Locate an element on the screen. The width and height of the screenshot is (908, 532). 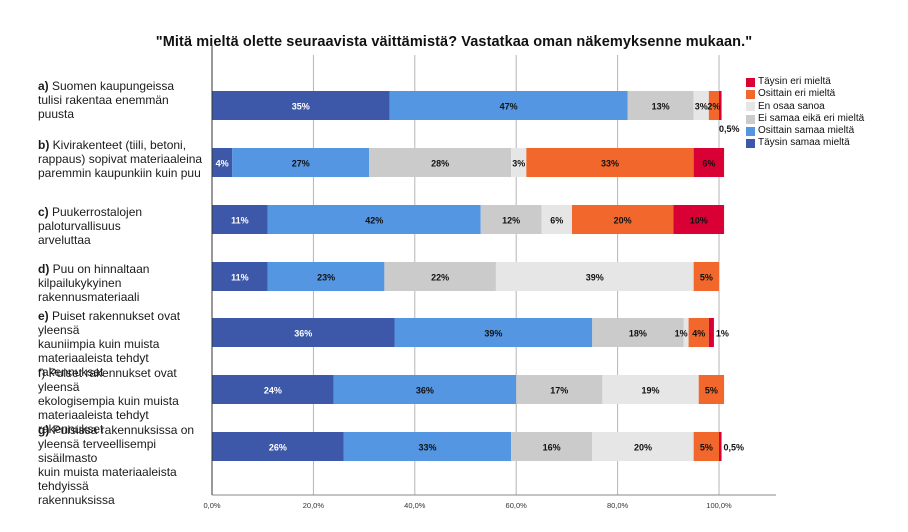
legend-item: Osittain eri mieltä is located at coordinates (805, 94).